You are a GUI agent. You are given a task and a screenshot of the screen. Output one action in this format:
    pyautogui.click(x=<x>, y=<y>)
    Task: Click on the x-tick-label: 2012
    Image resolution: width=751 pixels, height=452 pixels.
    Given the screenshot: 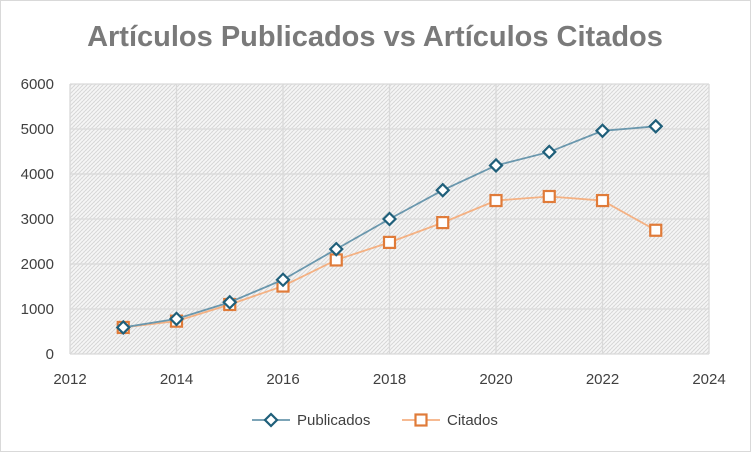 What is the action you would take?
    pyautogui.click(x=69, y=379)
    